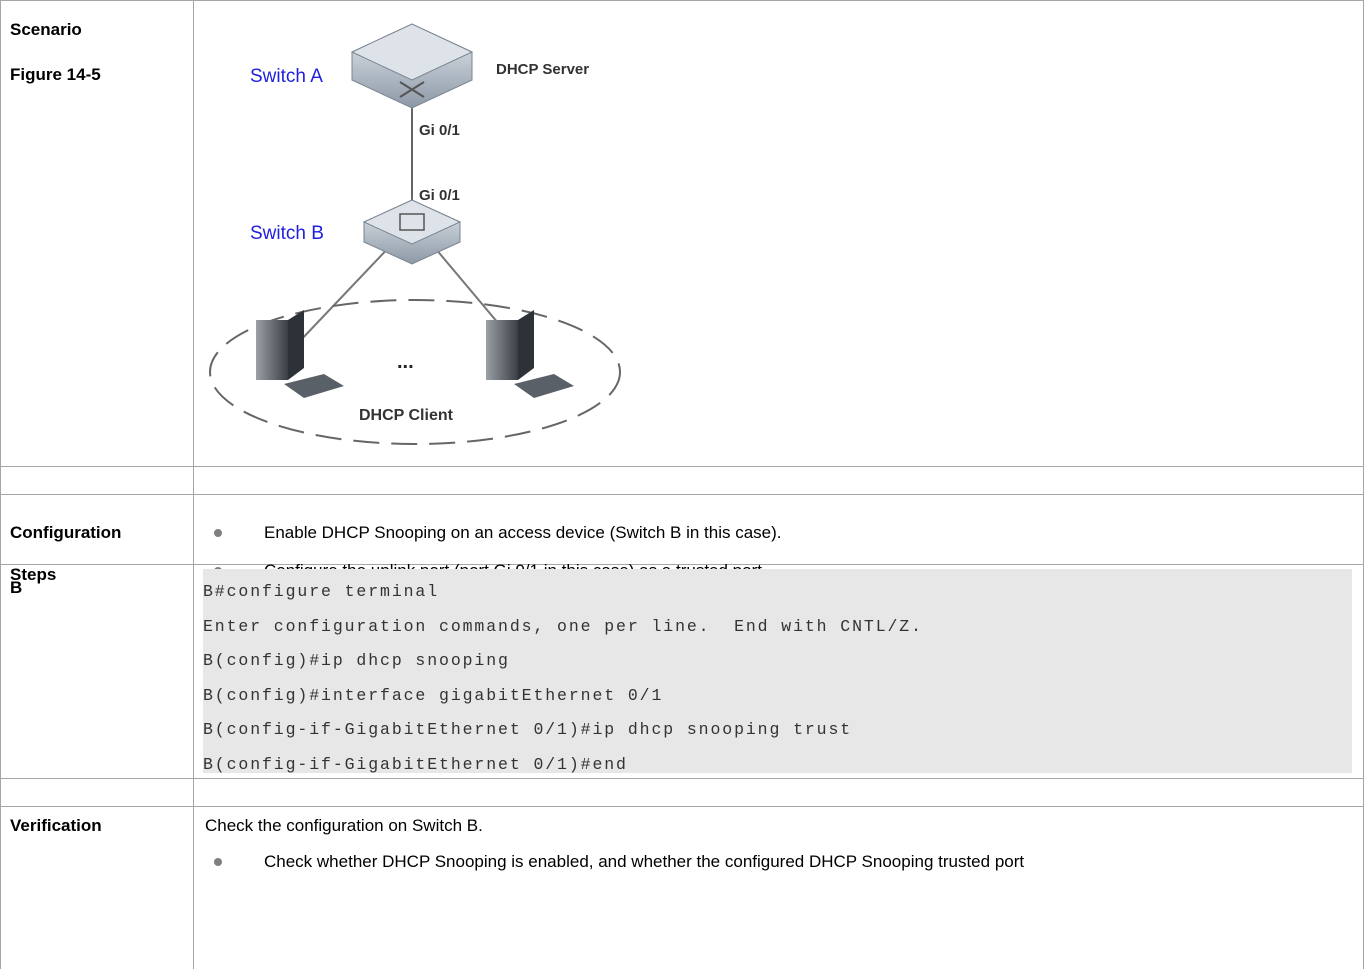 This screenshot has height=969, width=1365. What do you see at coordinates (286, 76) in the screenshot?
I see `switch-label: Switch A` at bounding box center [286, 76].